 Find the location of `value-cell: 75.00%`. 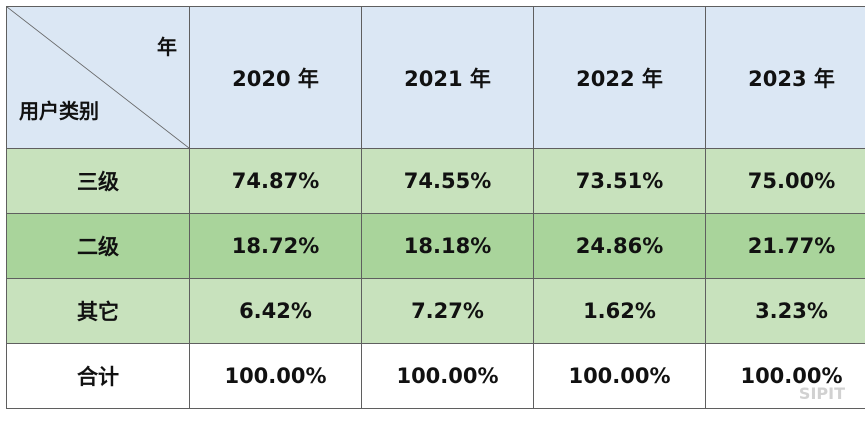

value-cell: 75.00% is located at coordinates (785, 181).